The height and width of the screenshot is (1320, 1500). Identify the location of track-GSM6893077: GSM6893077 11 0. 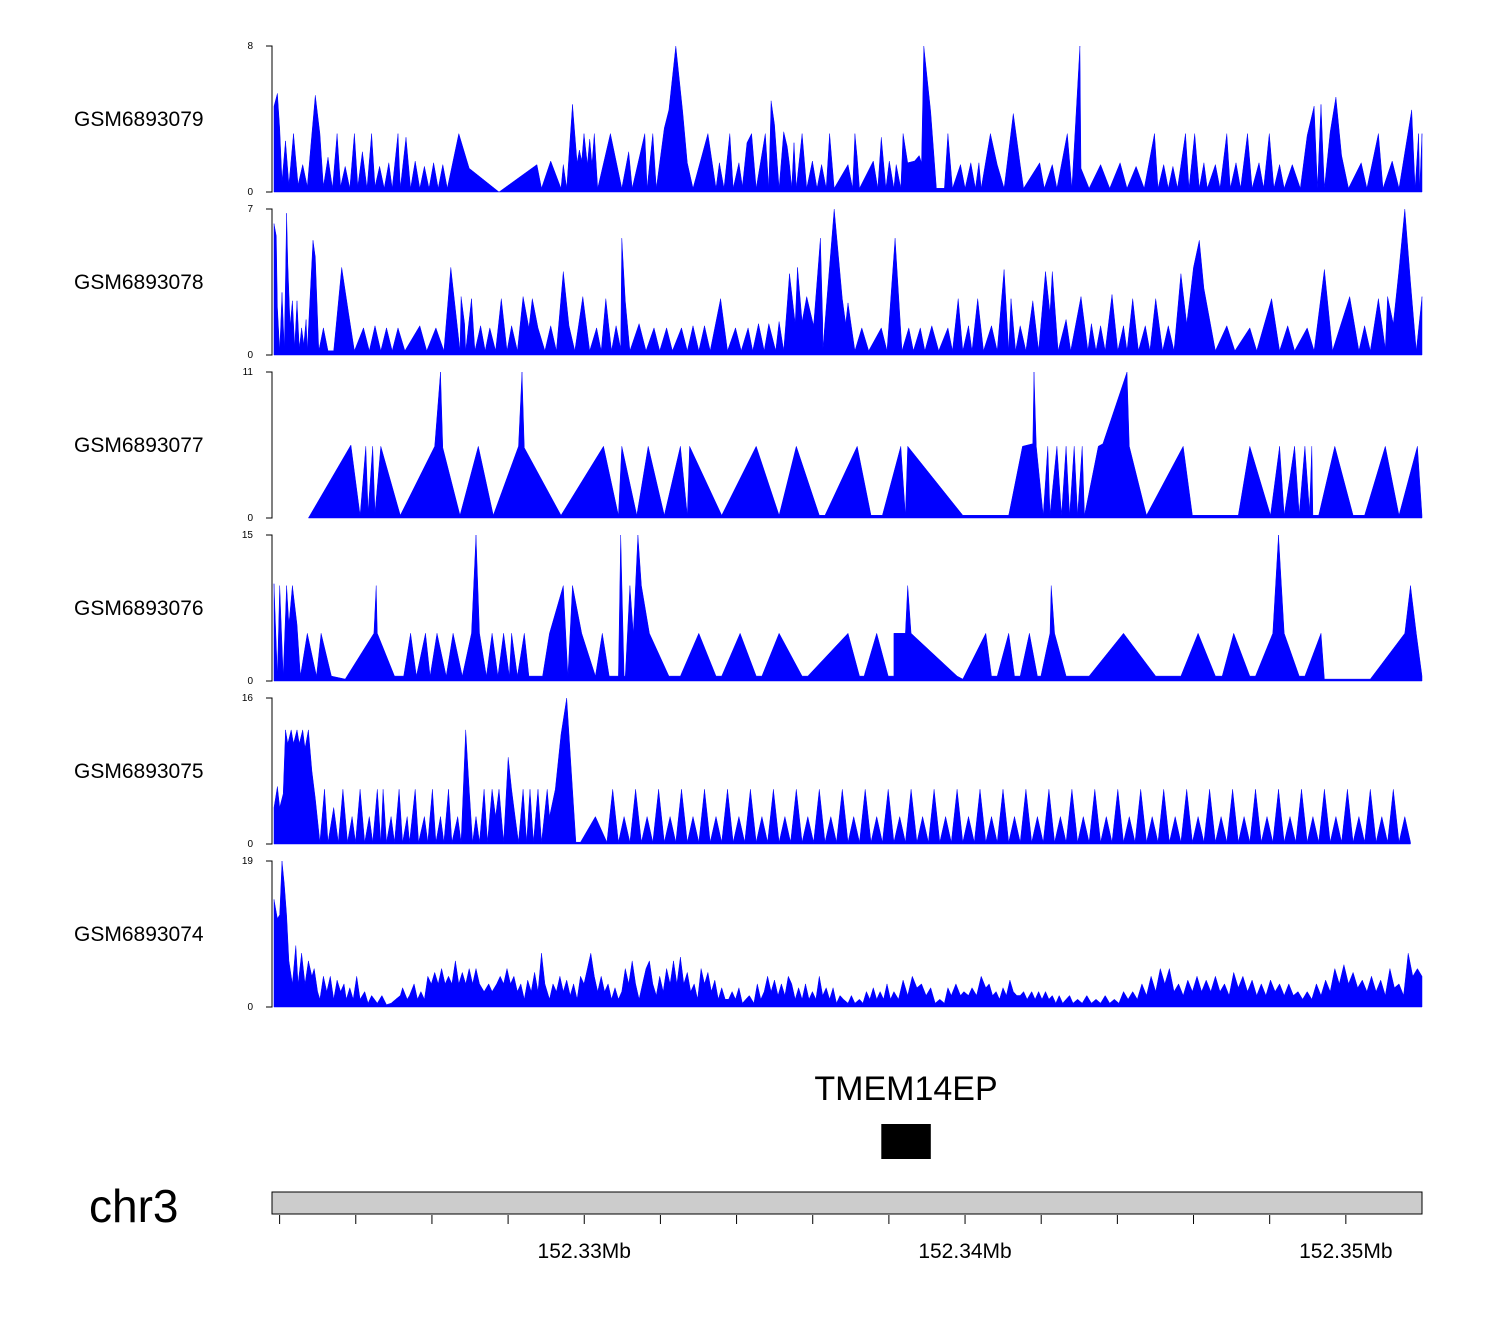
(748, 445).